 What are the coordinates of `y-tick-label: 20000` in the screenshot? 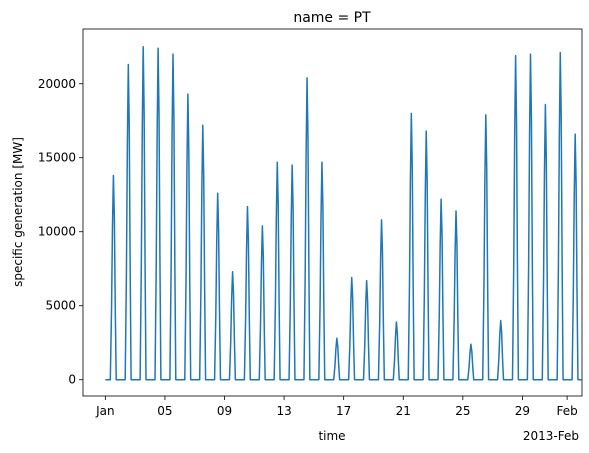 It's located at (57, 84).